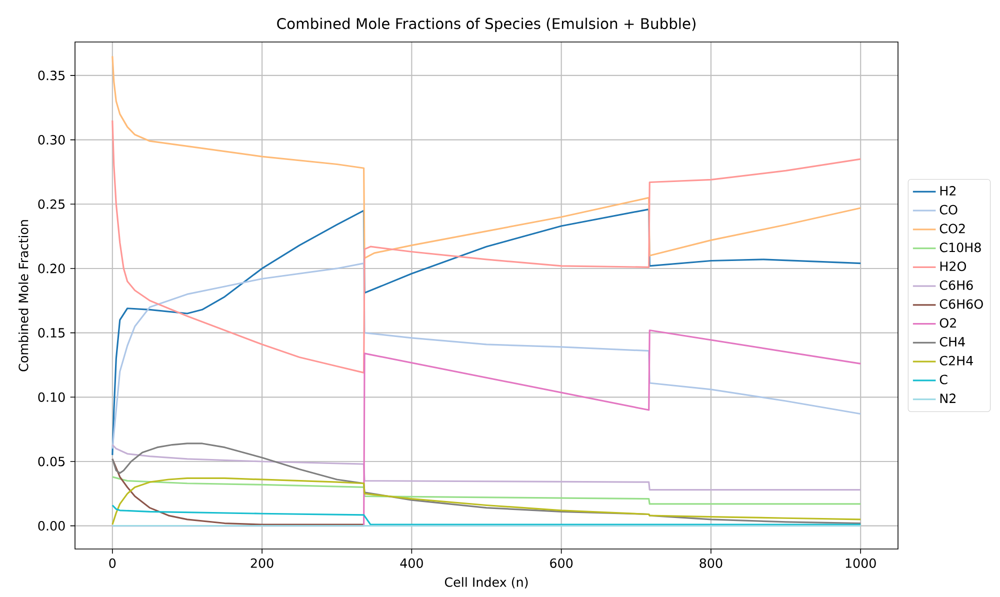 The width and height of the screenshot is (1000, 597). I want to click on legend-label: O2, so click(948, 323).